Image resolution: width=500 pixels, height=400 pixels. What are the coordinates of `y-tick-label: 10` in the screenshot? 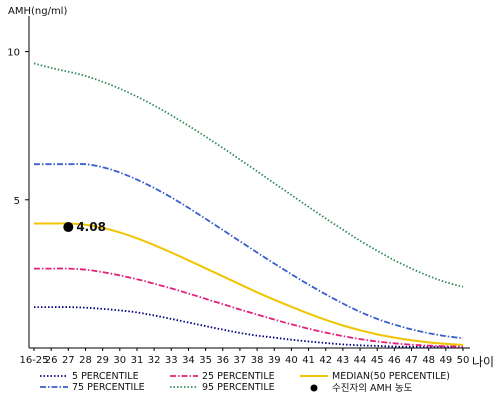 It's located at (13, 53).